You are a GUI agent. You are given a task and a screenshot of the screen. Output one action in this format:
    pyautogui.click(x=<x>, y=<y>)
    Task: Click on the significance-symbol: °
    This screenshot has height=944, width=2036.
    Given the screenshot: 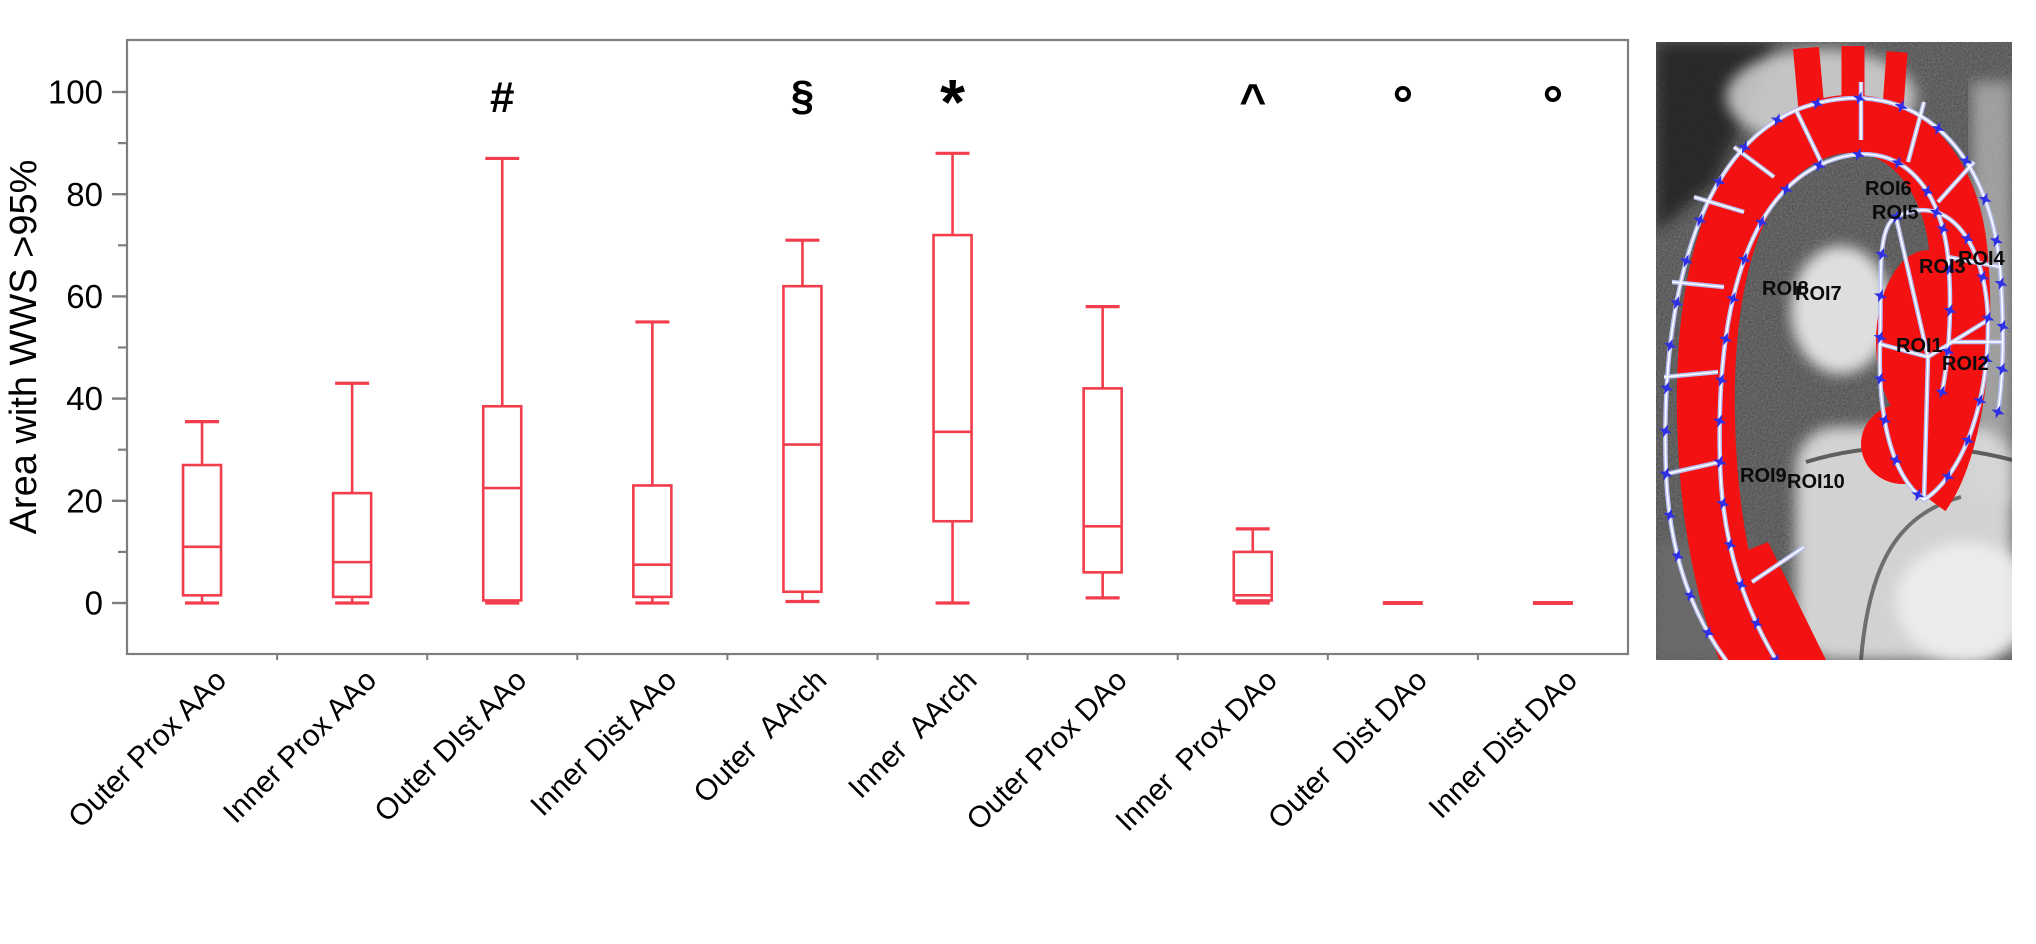 What is the action you would take?
    pyautogui.click(x=1553, y=105)
    